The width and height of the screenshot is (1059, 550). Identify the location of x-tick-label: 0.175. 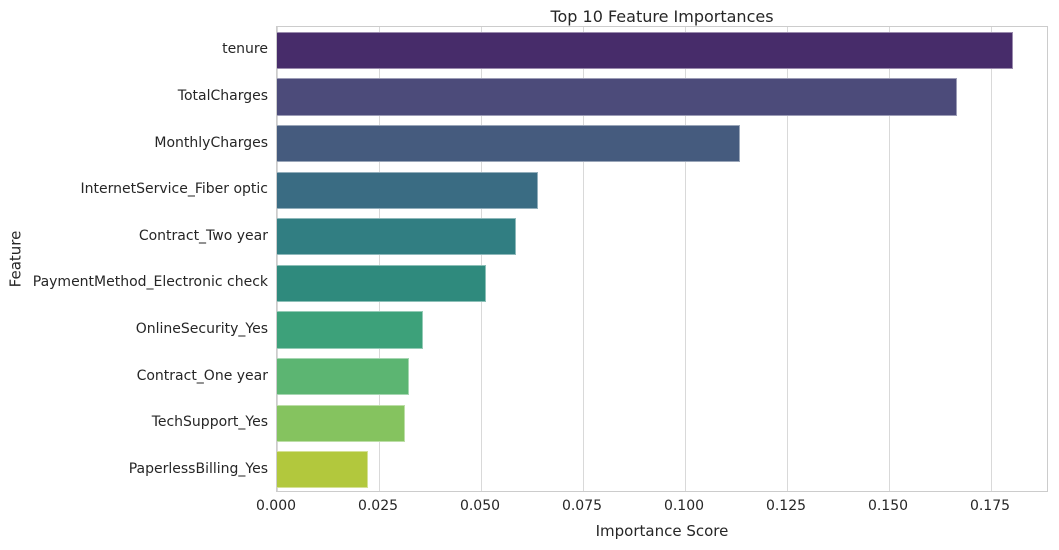
(990, 506).